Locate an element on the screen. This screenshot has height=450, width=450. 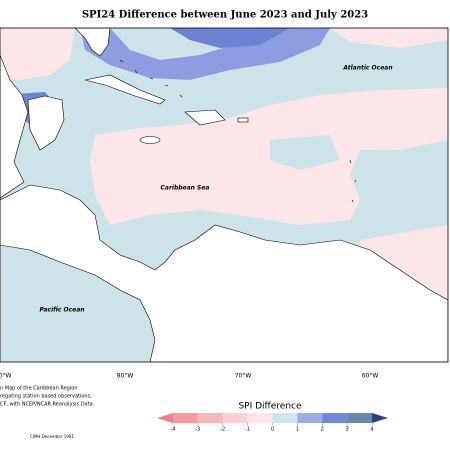
colorbar-tick-label: -3 is located at coordinates (197, 430).